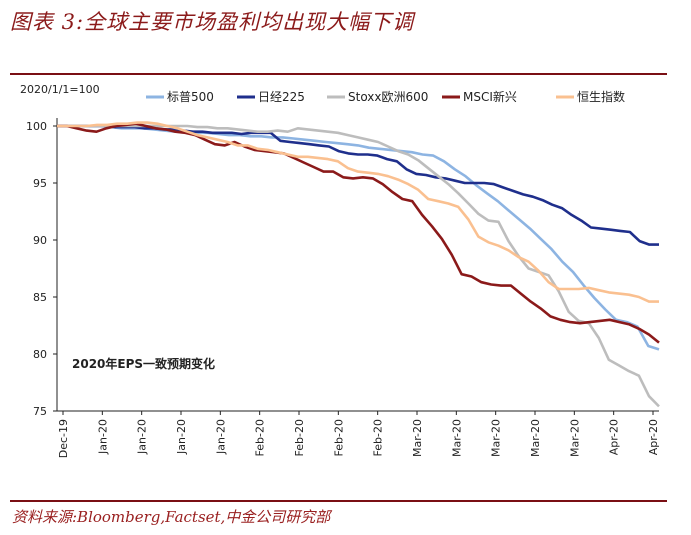 This screenshot has height=535, width=691. What do you see at coordinates (601, 96) in the screenshot?
I see `legend-label: 恒生指数` at bounding box center [601, 96].